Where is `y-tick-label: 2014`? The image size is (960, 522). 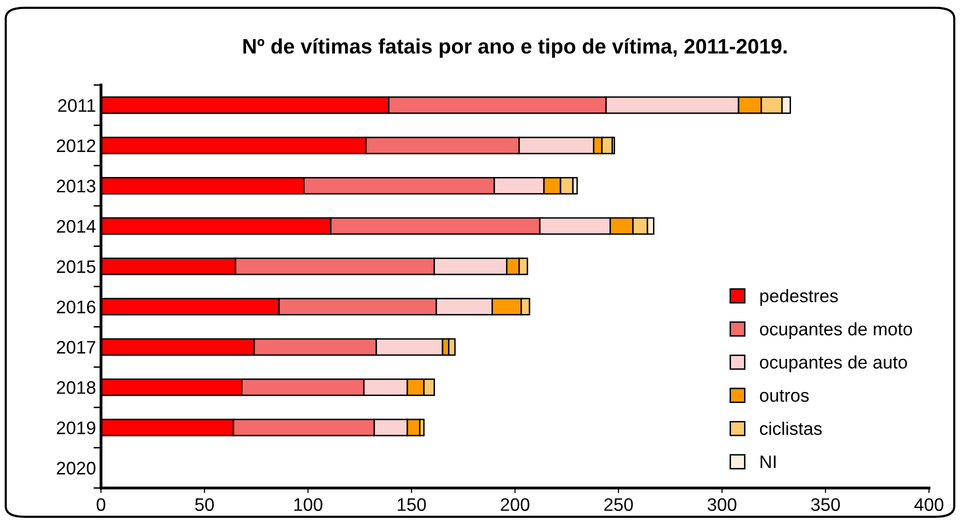
y-tick-label: 2014 is located at coordinates (76, 226).